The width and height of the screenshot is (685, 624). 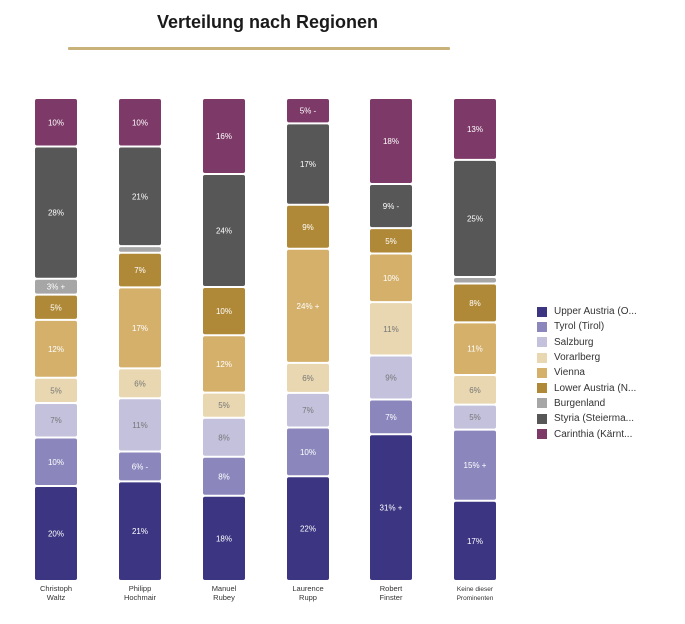 I want to click on chart-title: Verteilung nach Regionen, so click(x=267, y=22).